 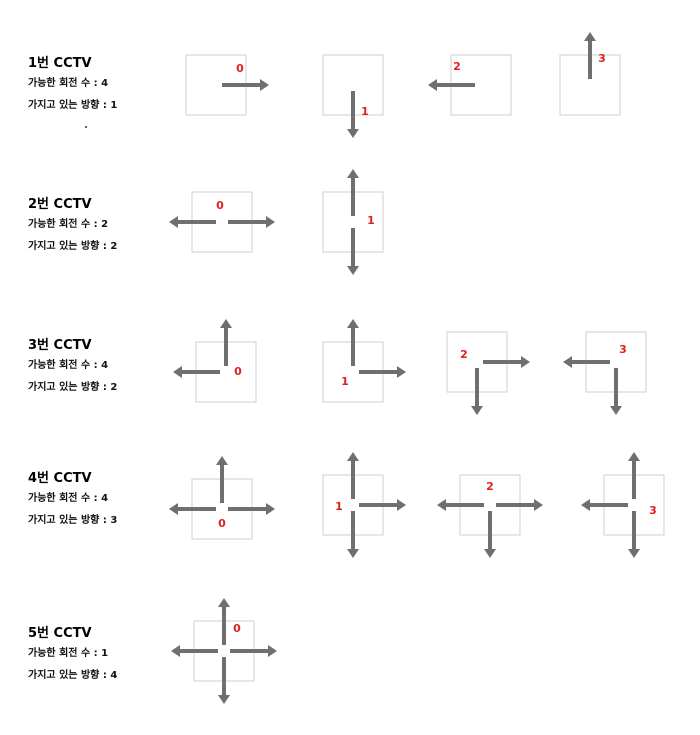 What do you see at coordinates (605, 373) in the screenshot?
I see `cctv-3-variant-3: 3` at bounding box center [605, 373].